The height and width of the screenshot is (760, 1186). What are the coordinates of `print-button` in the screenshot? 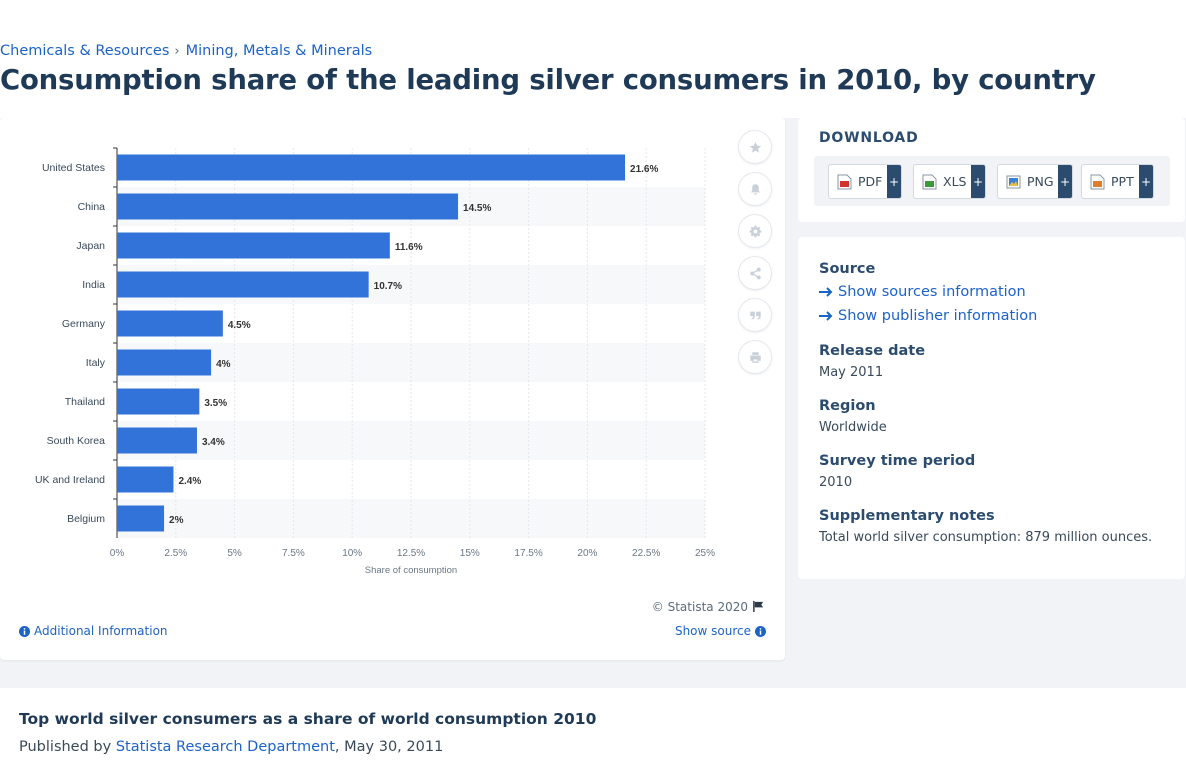 It's located at (755, 357).